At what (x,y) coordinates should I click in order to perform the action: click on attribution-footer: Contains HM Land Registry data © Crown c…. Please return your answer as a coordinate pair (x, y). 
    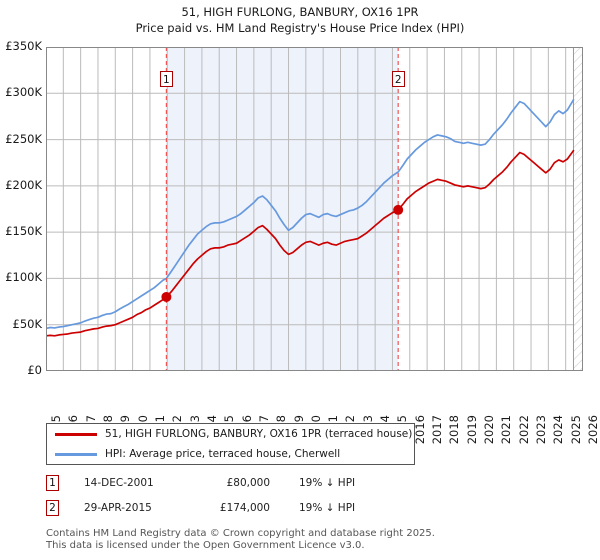
    Looking at the image, I should click on (316, 540).